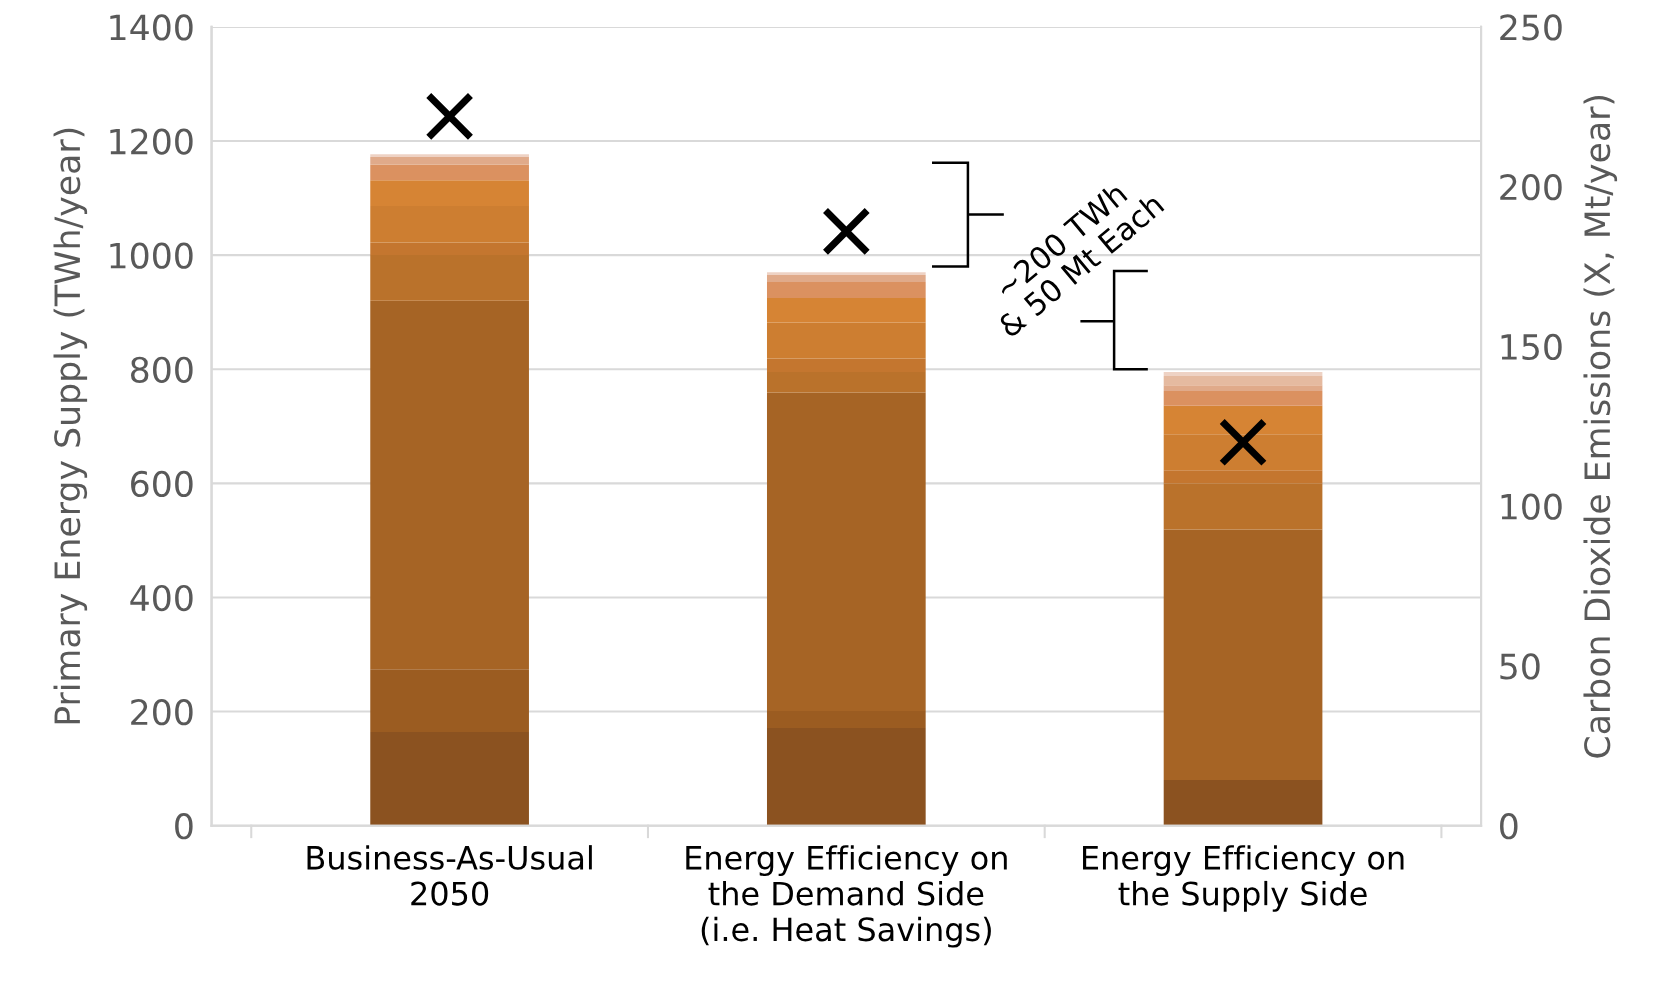 The image size is (1666, 996). What do you see at coordinates (1531, 347) in the screenshot?
I see `y2-tick-label: 150` at bounding box center [1531, 347].